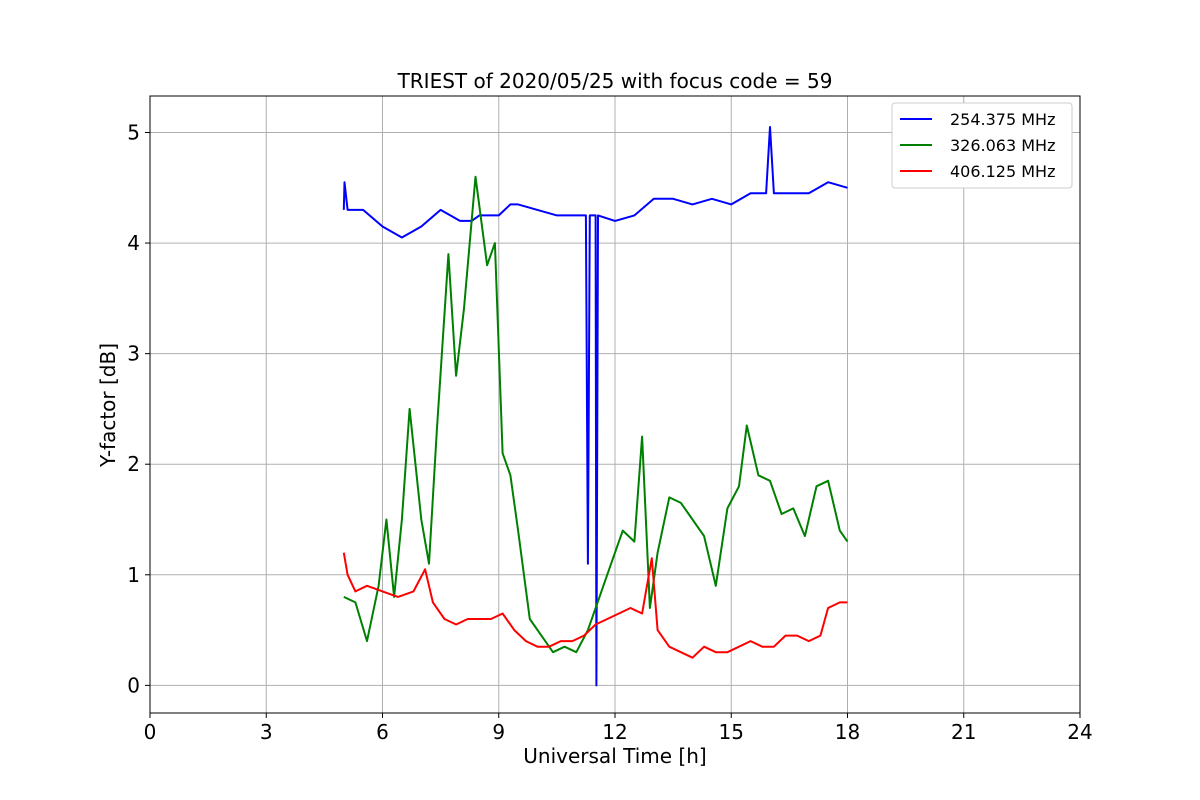 The image size is (1200, 800). Describe the element at coordinates (1079, 732) in the screenshot. I see `x-tick-label: 24` at that location.